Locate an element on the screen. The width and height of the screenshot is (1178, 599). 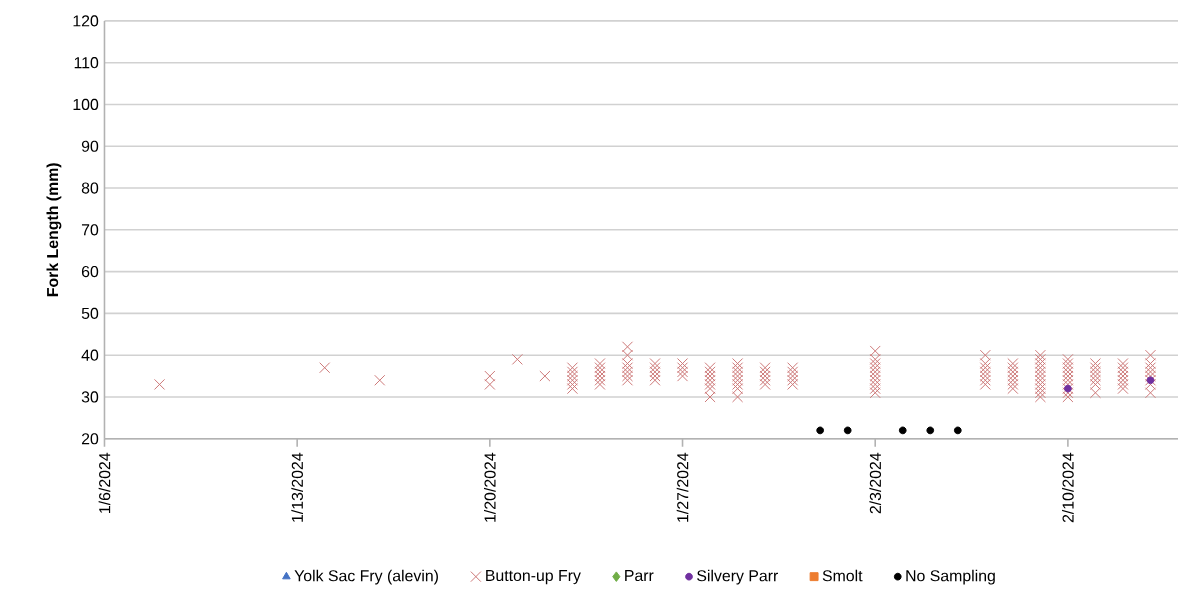
y-tick-label: 30 is located at coordinates (90, 397).